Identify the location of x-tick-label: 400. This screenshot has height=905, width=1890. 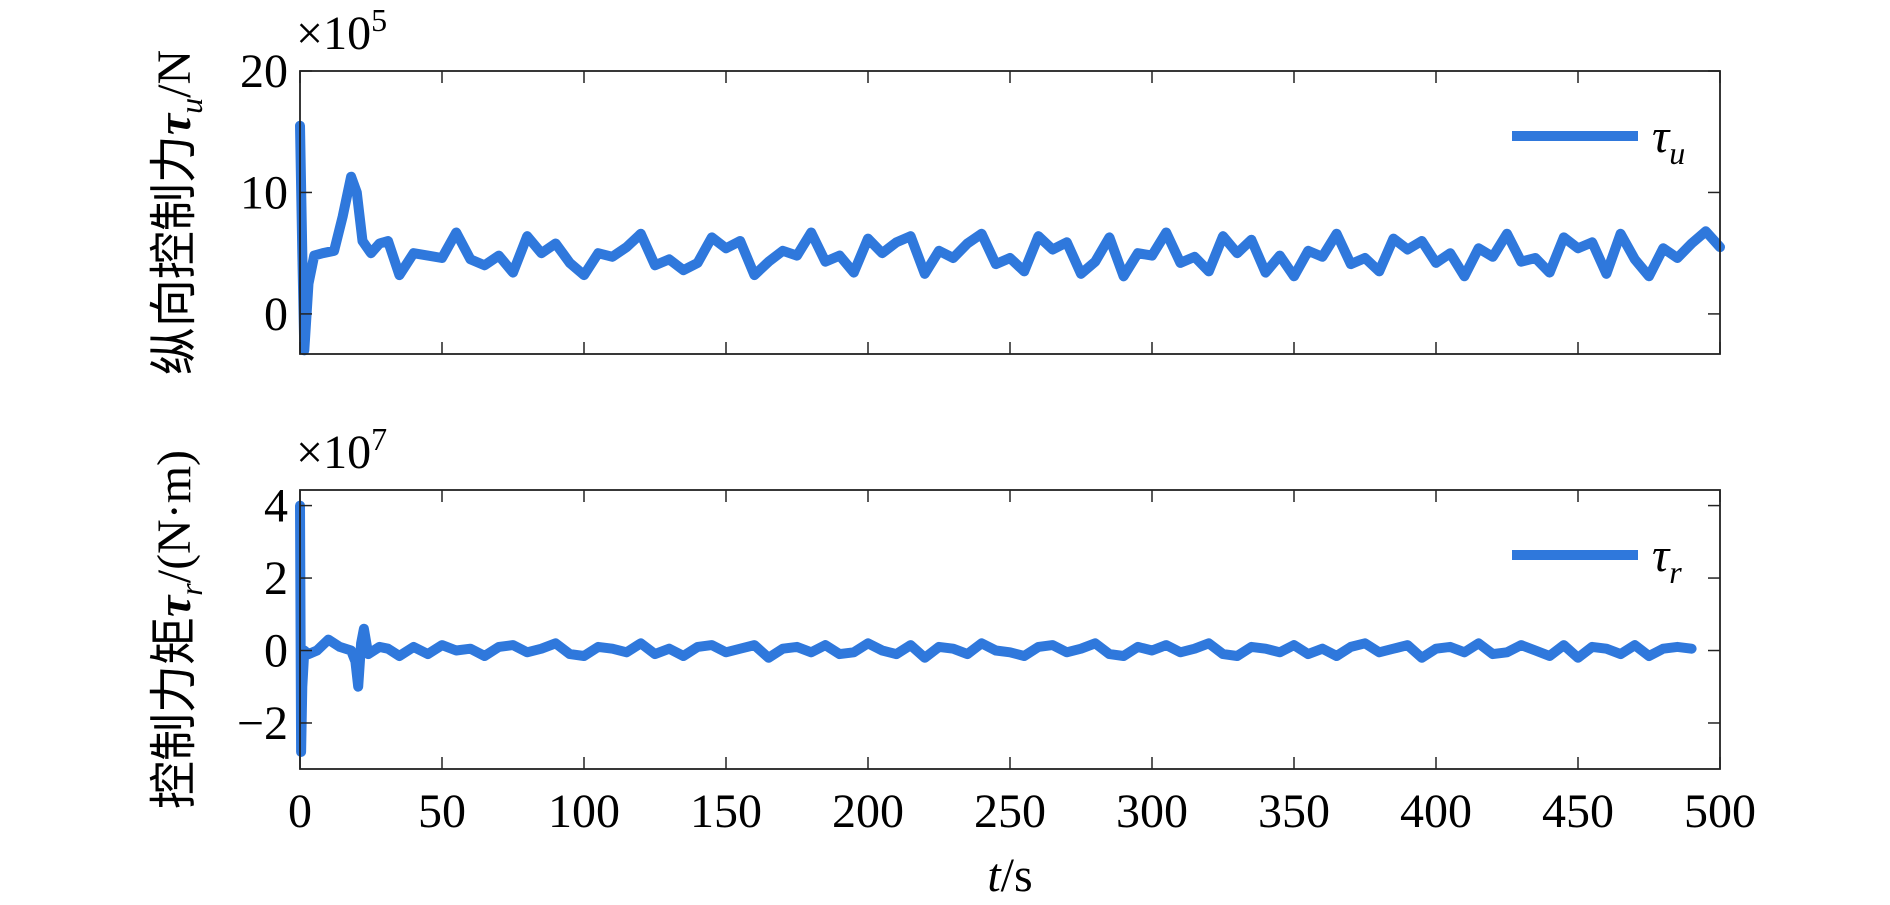
(1436, 811).